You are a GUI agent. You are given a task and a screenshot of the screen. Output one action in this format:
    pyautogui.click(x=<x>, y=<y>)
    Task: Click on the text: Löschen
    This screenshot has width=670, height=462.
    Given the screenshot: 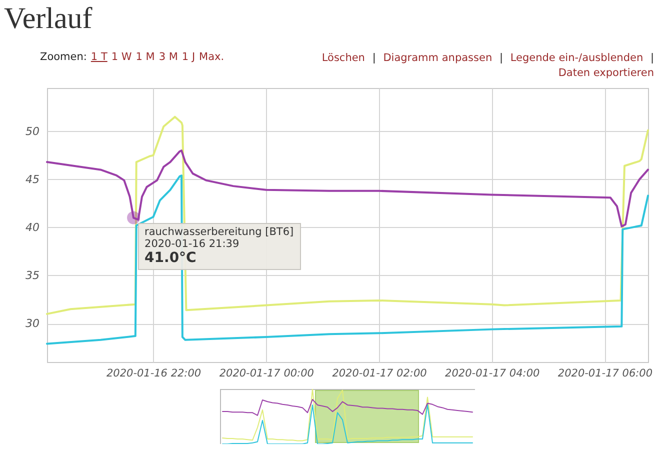 What is the action you would take?
    pyautogui.click(x=343, y=58)
    